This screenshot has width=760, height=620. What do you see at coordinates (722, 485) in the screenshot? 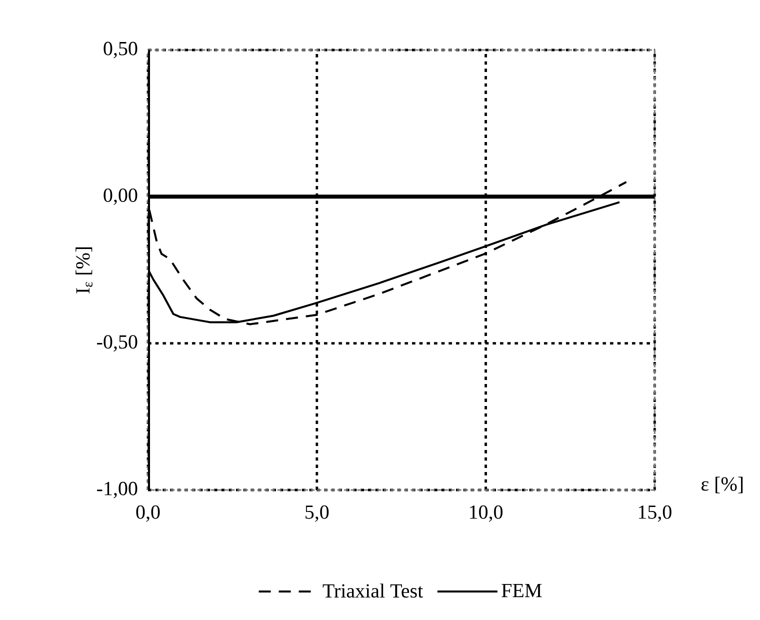
I see `x-axis-title: ε [%]` at bounding box center [722, 485].